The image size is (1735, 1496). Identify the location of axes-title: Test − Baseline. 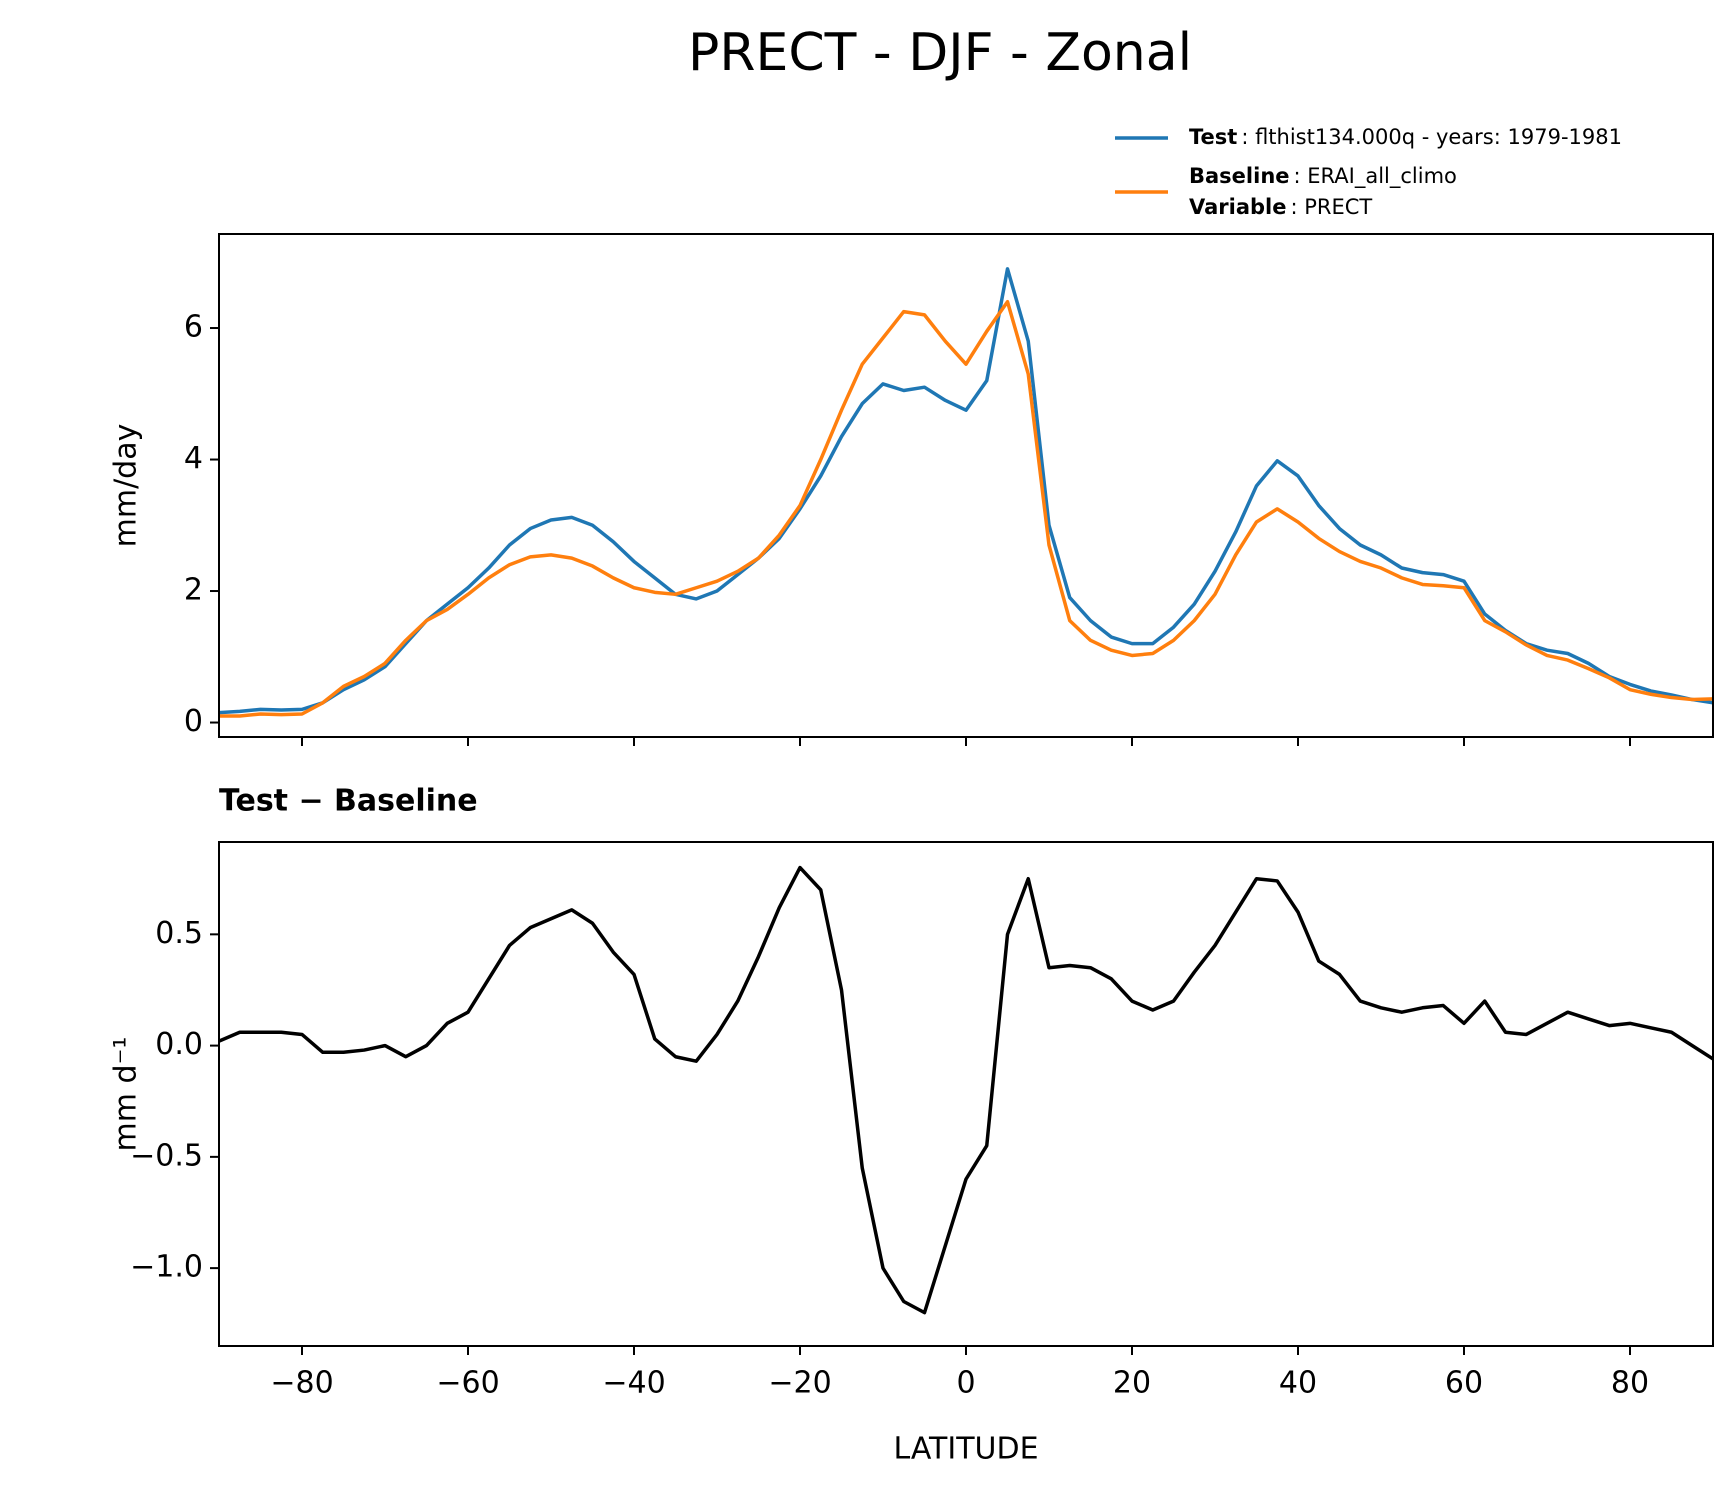
(348, 801).